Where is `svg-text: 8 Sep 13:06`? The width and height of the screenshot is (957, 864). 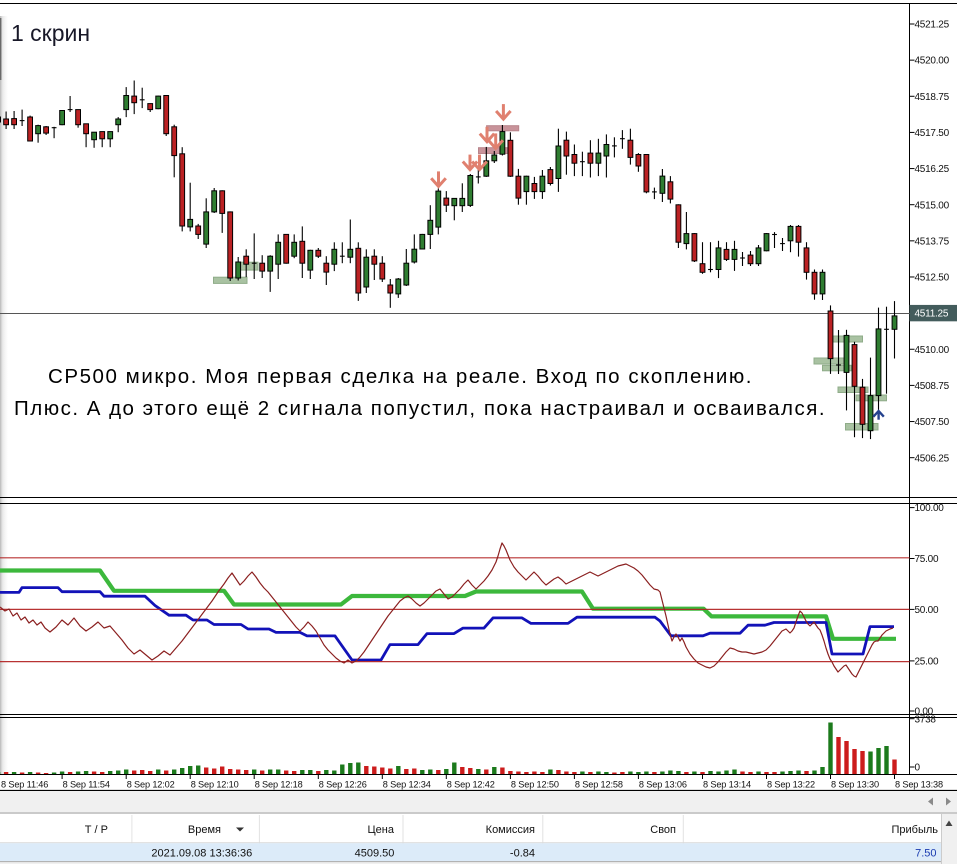
svg-text: 8 Sep 13:06 is located at coordinates (663, 784).